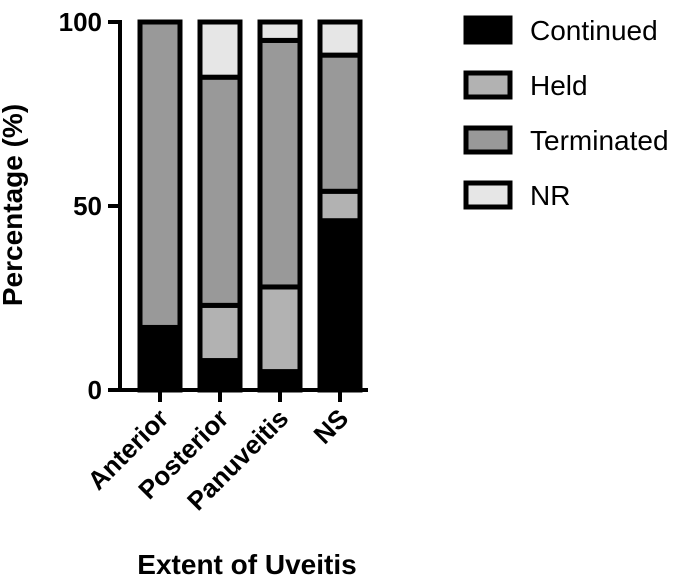  What do you see at coordinates (280, 381) in the screenshot?
I see `bar-segment-panuveitis-continued` at bounding box center [280, 381].